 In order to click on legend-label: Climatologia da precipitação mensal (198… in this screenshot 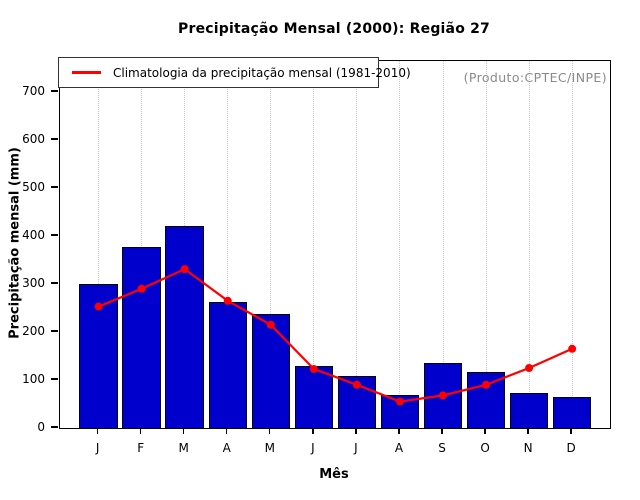, I will do `click(262, 72)`.